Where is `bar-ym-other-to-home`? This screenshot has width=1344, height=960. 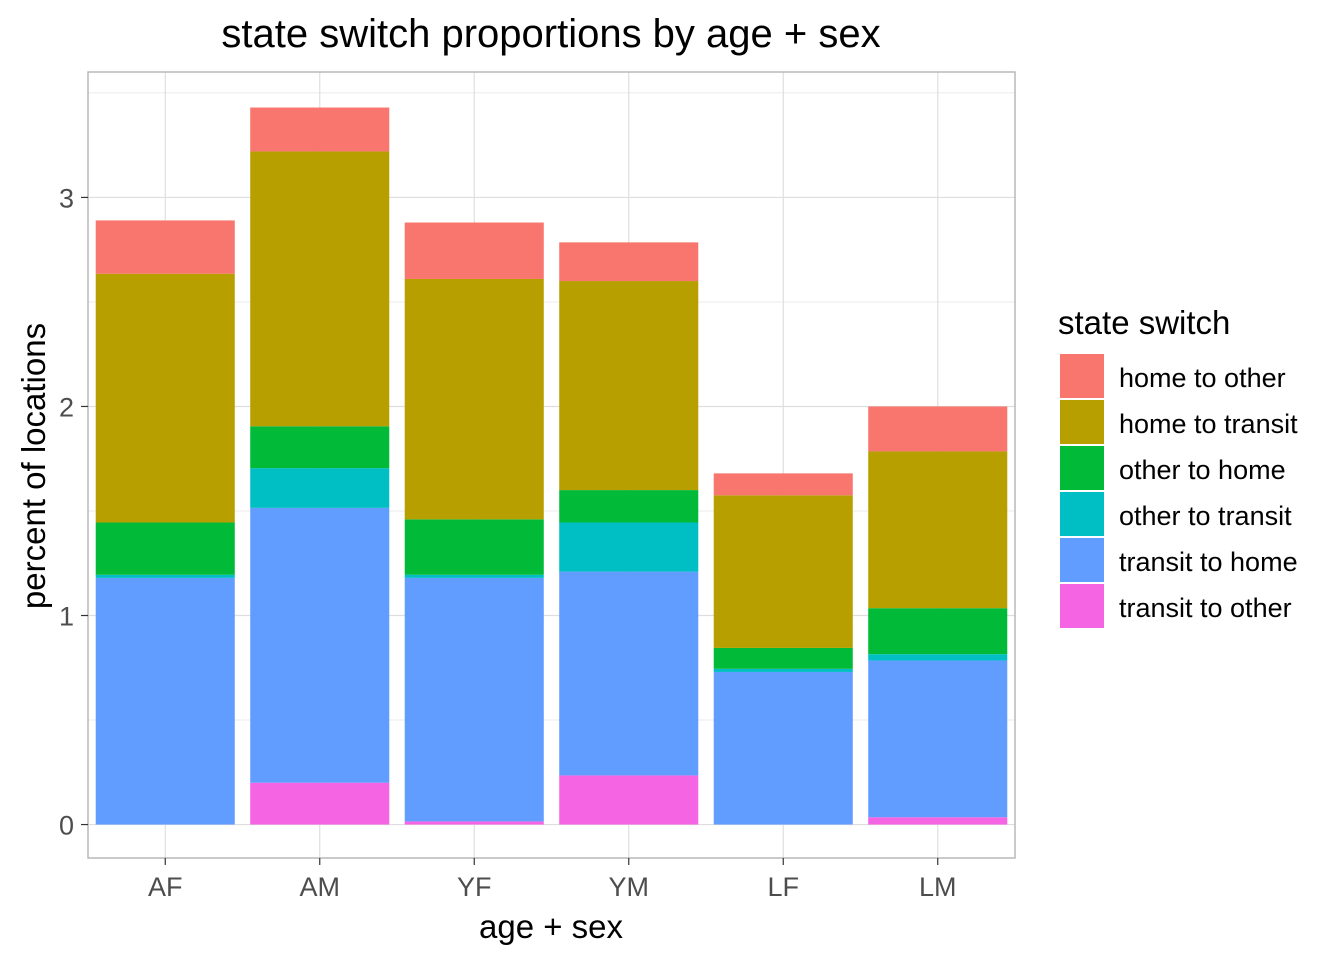 bar-ym-other-to-home is located at coordinates (629, 506).